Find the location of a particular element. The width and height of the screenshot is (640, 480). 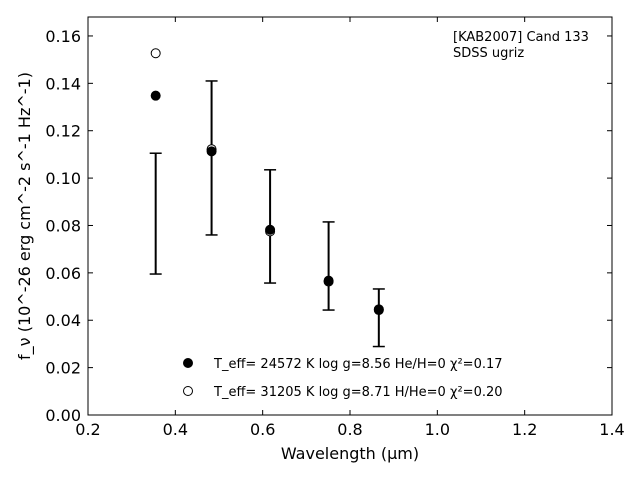

object-annotation-line-1: [KAB2007] Cand 133 is located at coordinates (521, 37).